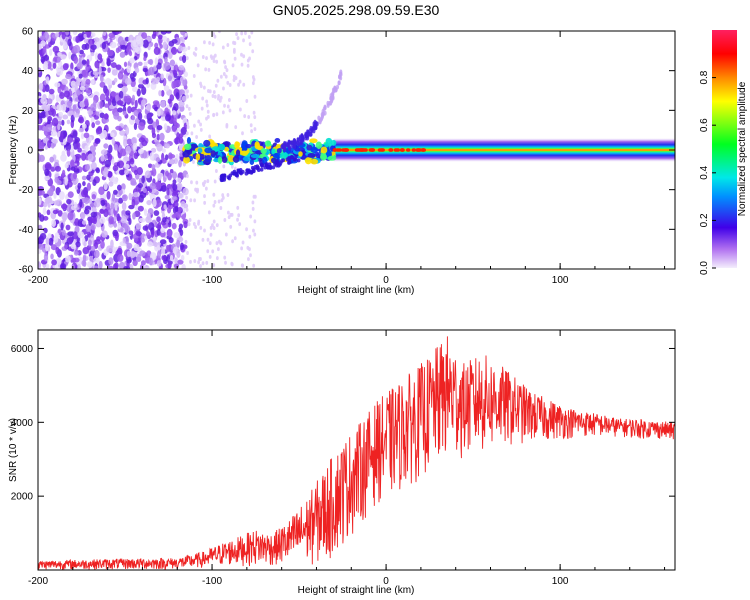 This screenshot has width=750, height=600. What do you see at coordinates (26, 230) in the screenshot?
I see `y-tick-label: -40` at bounding box center [26, 230].